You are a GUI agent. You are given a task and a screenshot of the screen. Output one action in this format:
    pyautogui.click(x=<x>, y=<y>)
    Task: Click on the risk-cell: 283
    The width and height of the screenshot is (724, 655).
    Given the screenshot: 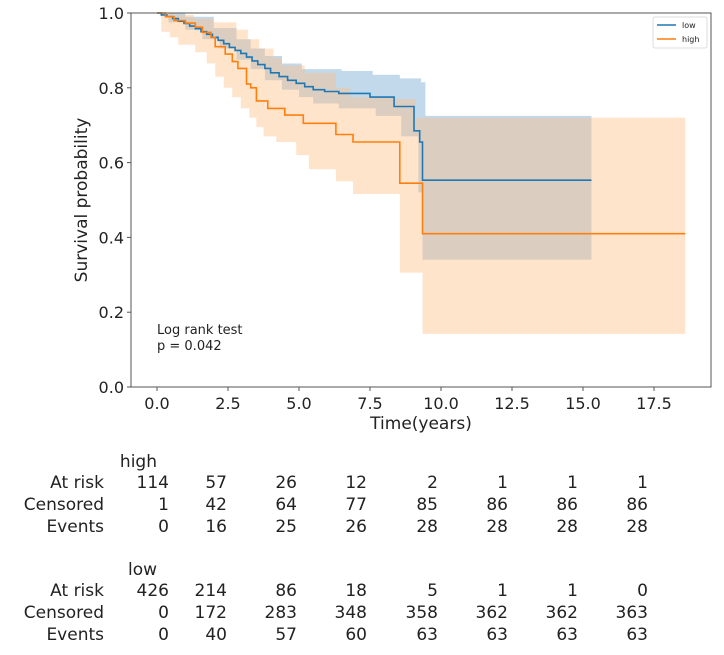 What is the action you would take?
    pyautogui.click(x=280, y=613)
    